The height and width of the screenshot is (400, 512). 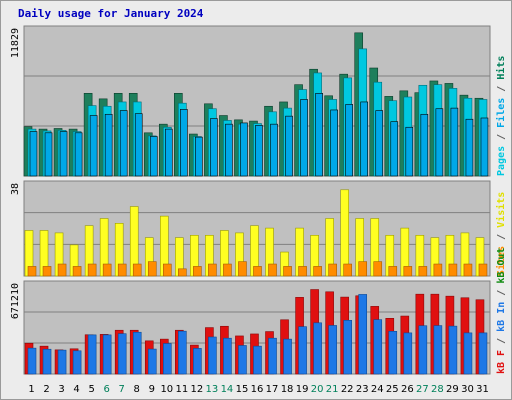 I want to click on x-tick-day-4: 4, so click(x=76, y=389).